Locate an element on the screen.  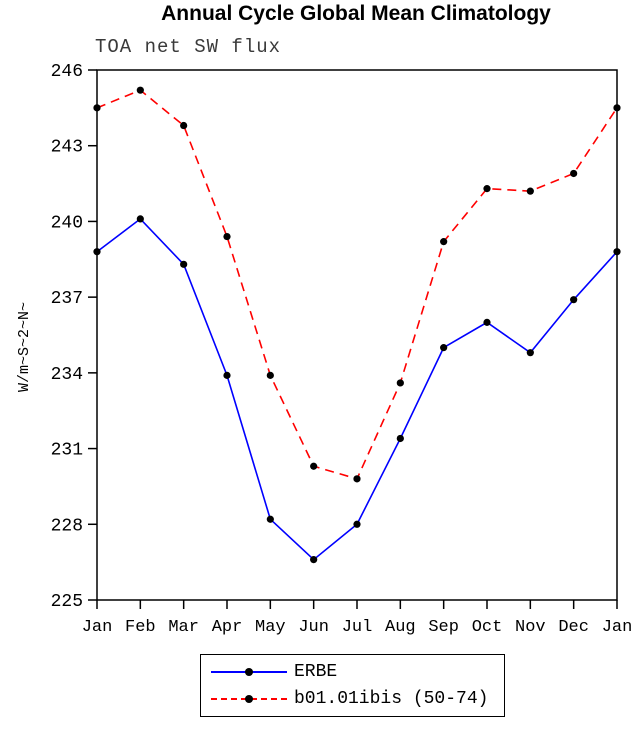
legend: ERBE b01.01ibis (50-74) is located at coordinates (353, 685).